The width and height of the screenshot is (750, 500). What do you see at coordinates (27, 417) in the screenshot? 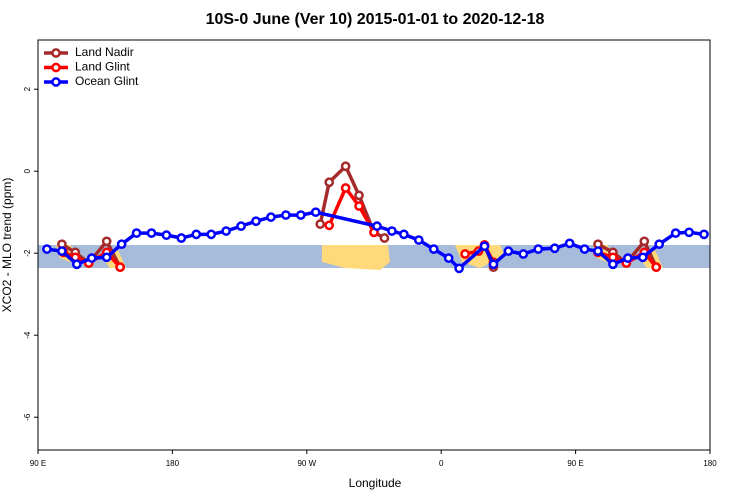
I see `y-tick-label: -6` at bounding box center [27, 417].